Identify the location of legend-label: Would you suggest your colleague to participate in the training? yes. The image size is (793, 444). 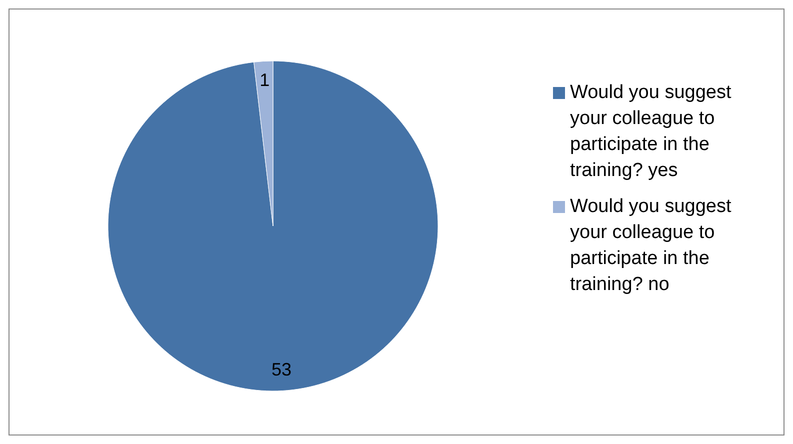
(651, 131).